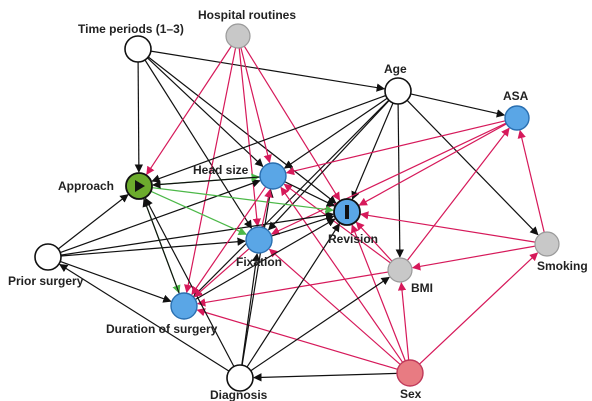 Image resolution: width=592 pixels, height=401 pixels. I want to click on label-prior-surgery: Prior surgery, so click(46, 281).